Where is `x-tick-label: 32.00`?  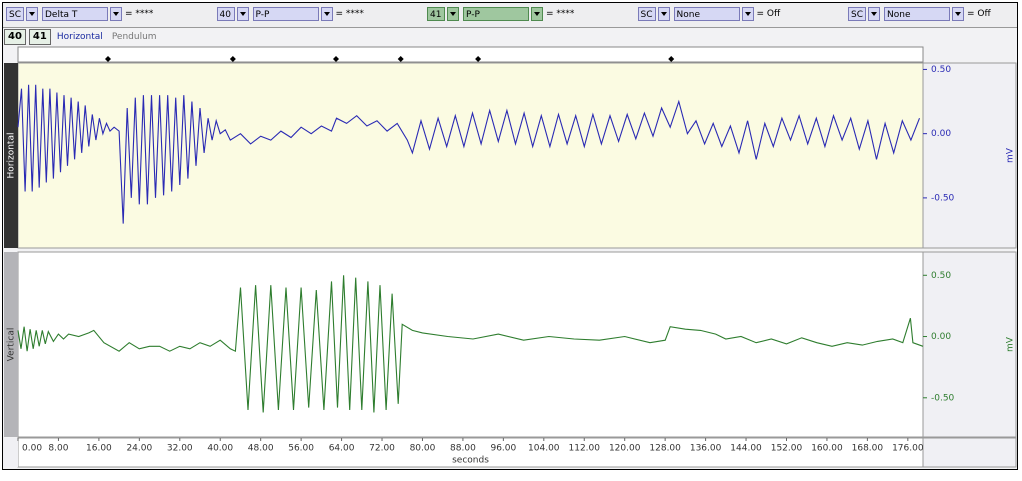
x-tick-label: 32.00 is located at coordinates (180, 449).